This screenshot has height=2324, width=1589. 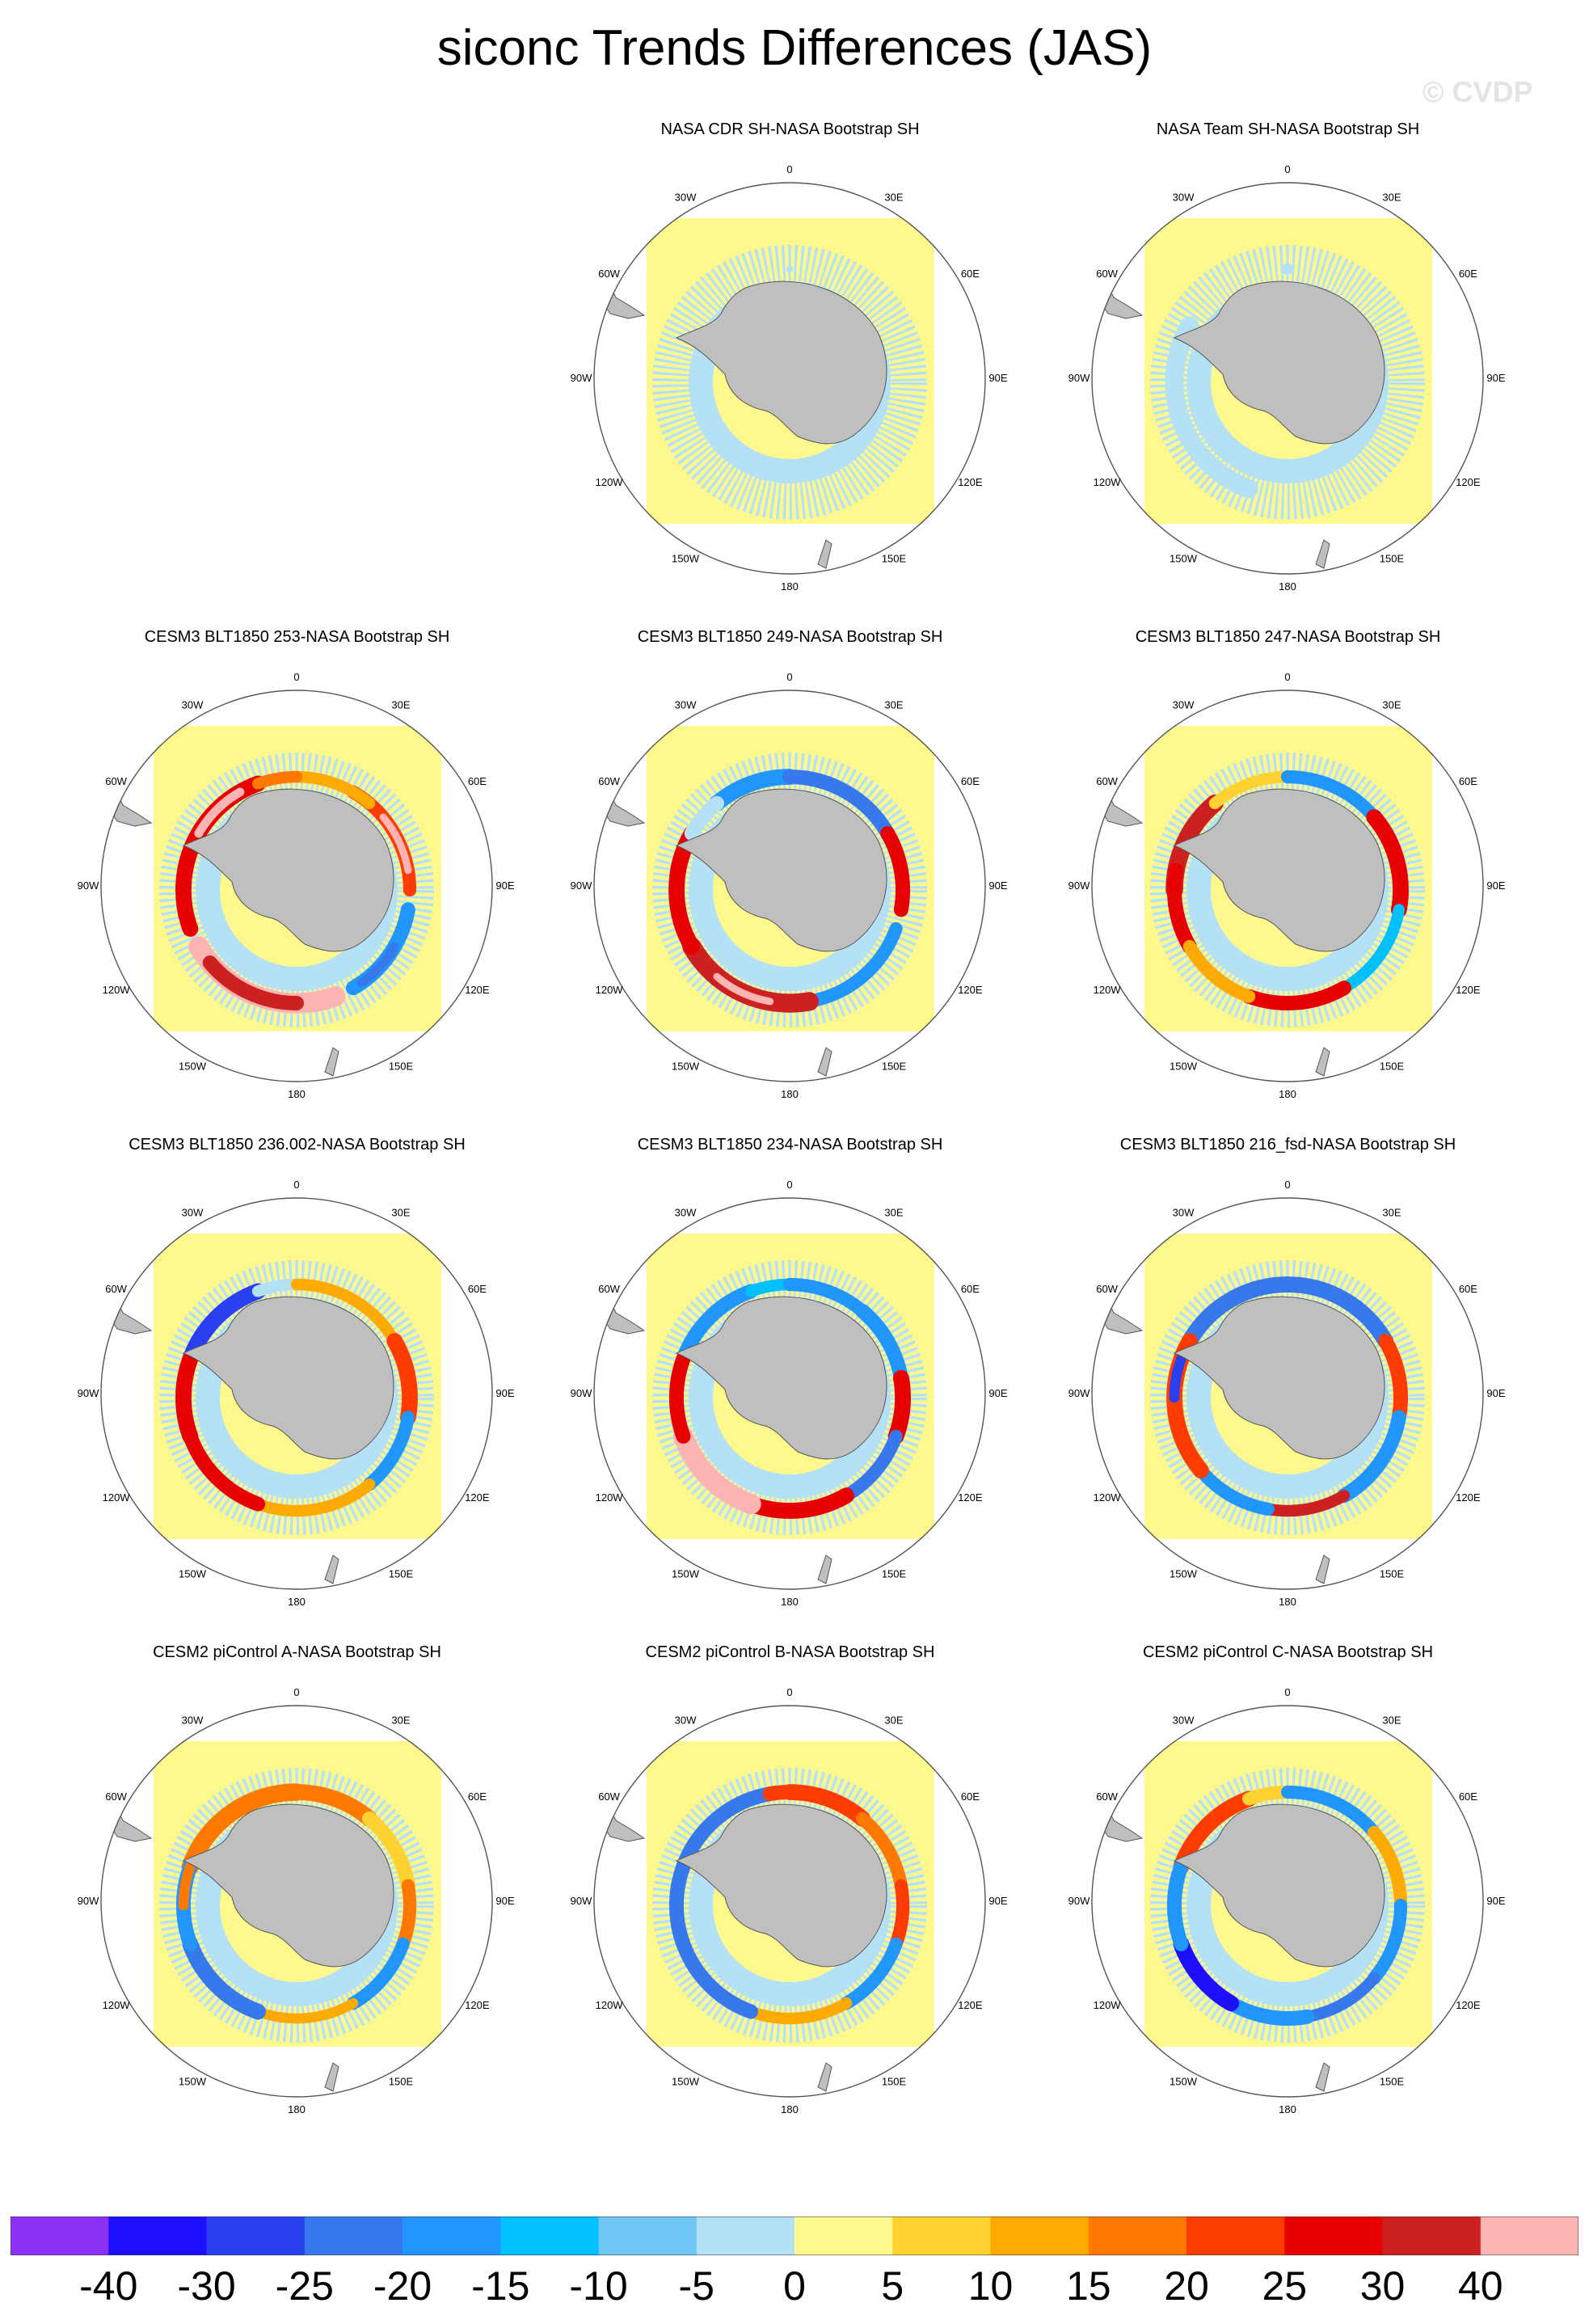 I want to click on colorbar-tick-label: -10, so click(x=598, y=2286).